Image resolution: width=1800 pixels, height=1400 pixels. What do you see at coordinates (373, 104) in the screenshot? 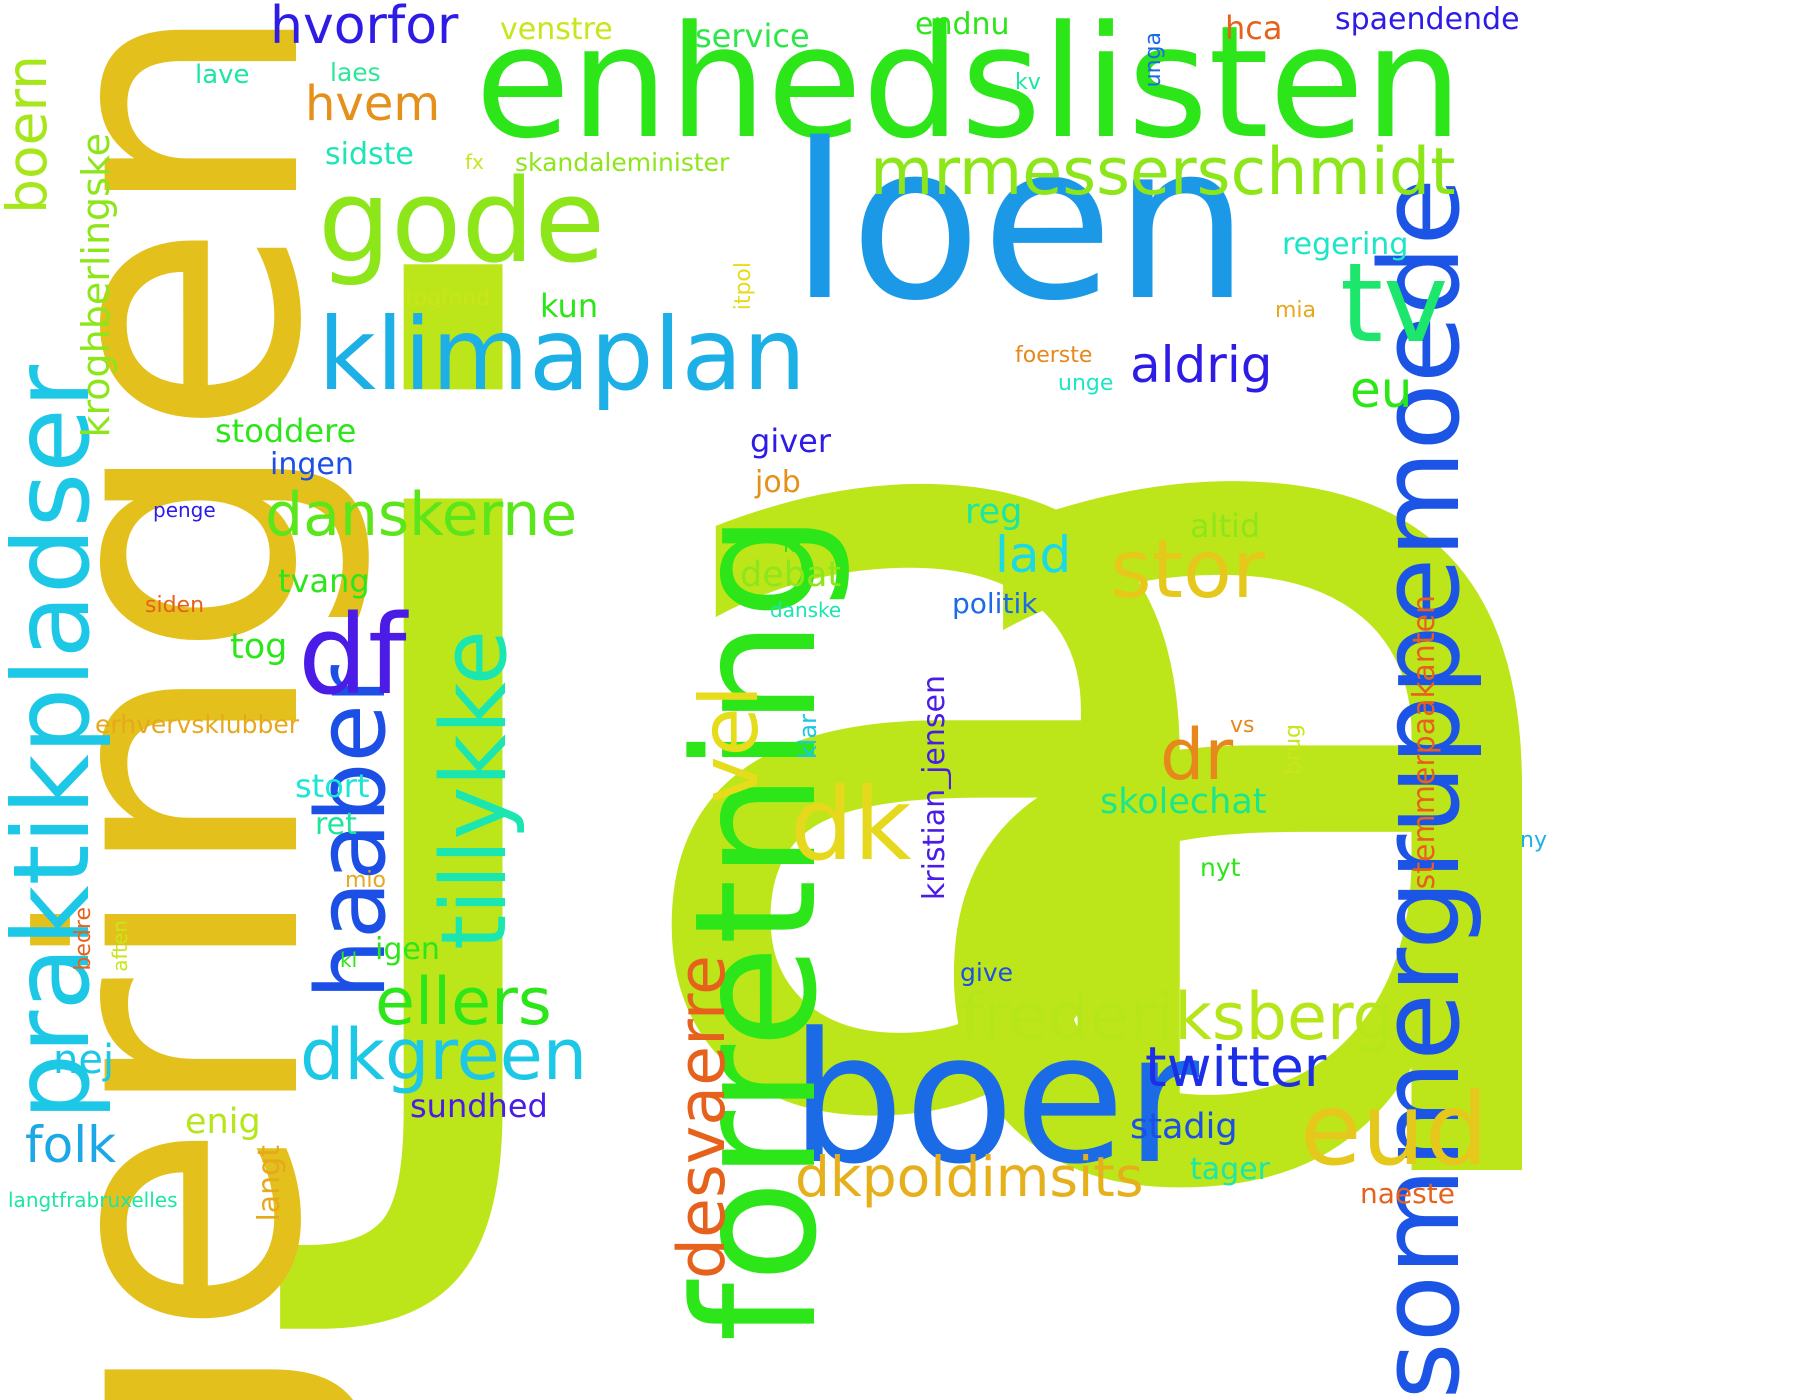
I see `word-hvem: hvem` at bounding box center [373, 104].